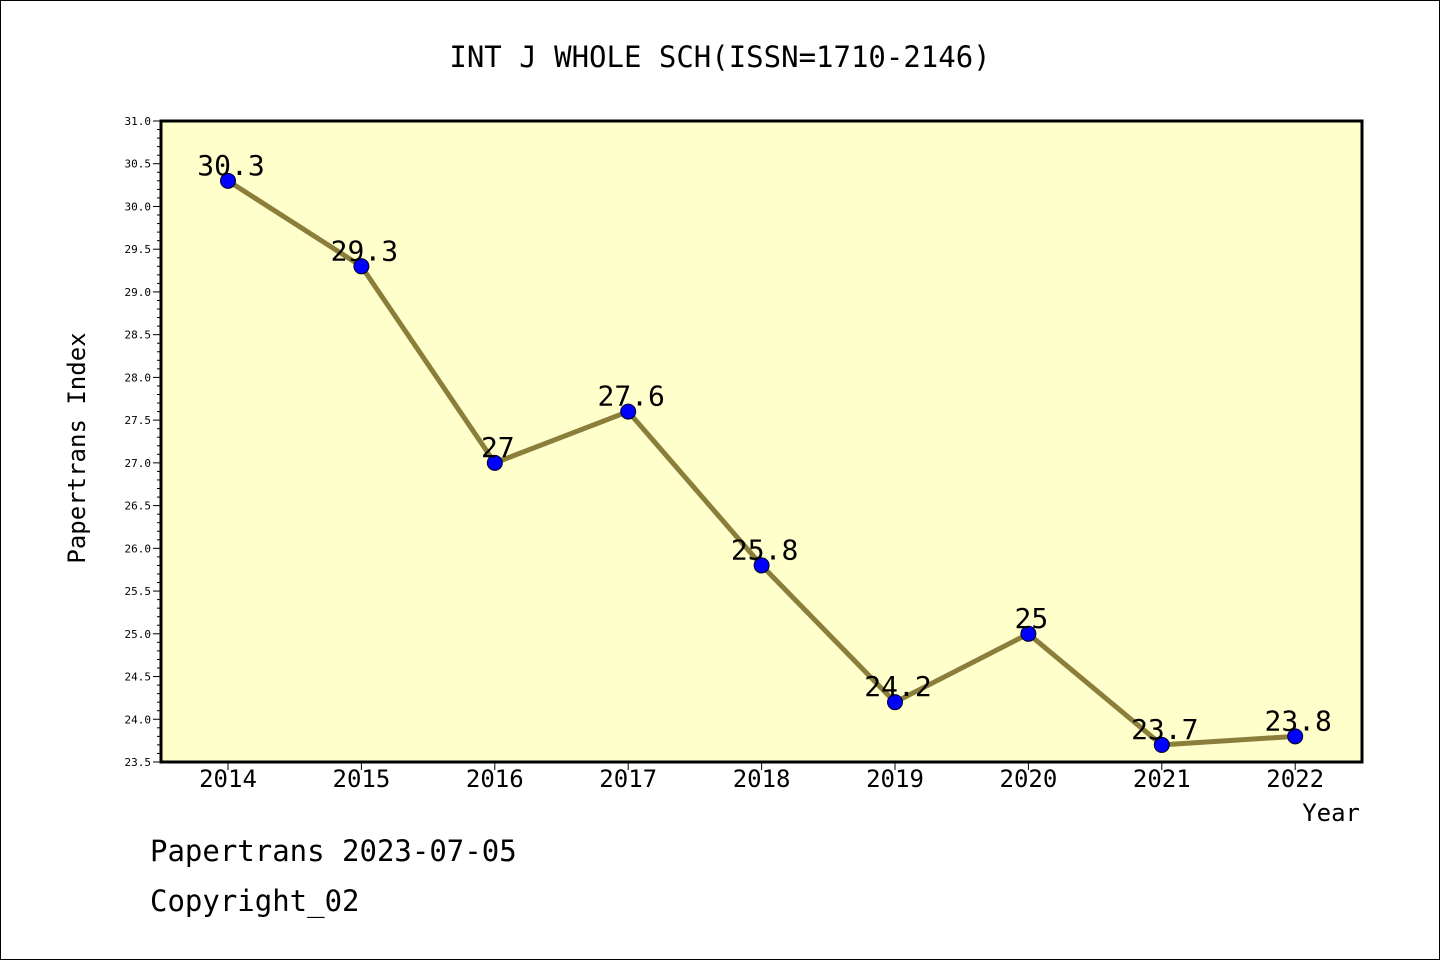  I want to click on y-tick-label: 25.0, so click(138, 634).